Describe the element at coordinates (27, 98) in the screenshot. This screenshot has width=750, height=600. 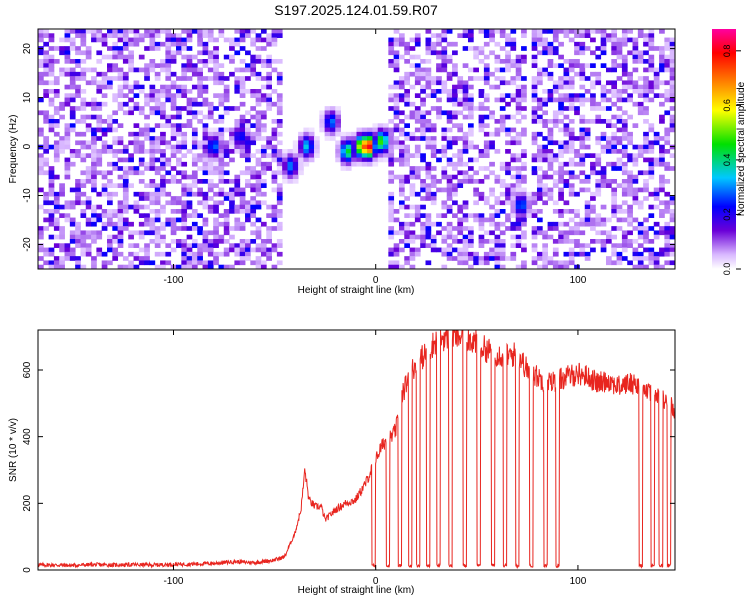
I see `heatmap-y-tick-label: 10` at that location.